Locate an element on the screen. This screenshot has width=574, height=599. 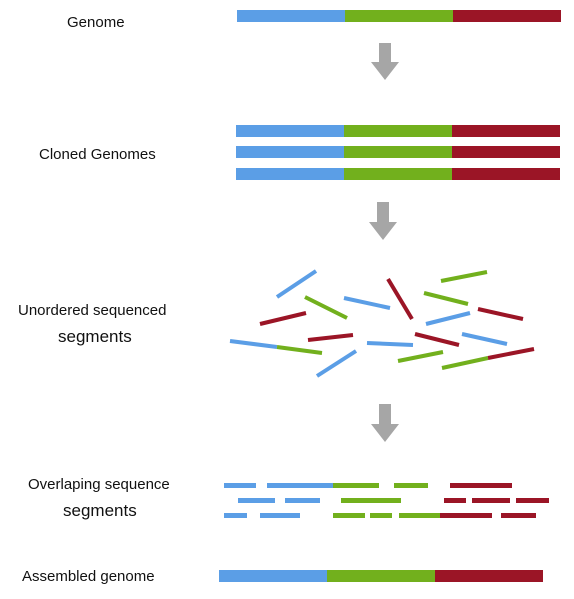
genome-segment-green is located at coordinates (399, 16).